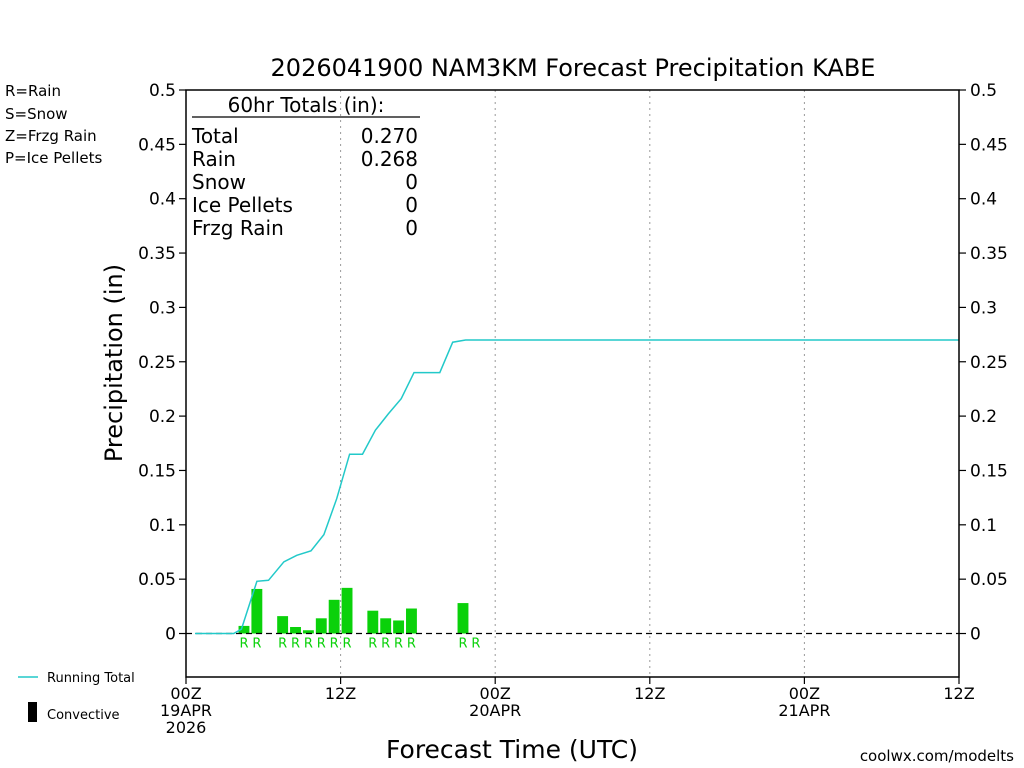 This screenshot has width=1024, height=768. Describe the element at coordinates (157, 363) in the screenshot. I see `y-tick-left-label: 0.25` at that location.